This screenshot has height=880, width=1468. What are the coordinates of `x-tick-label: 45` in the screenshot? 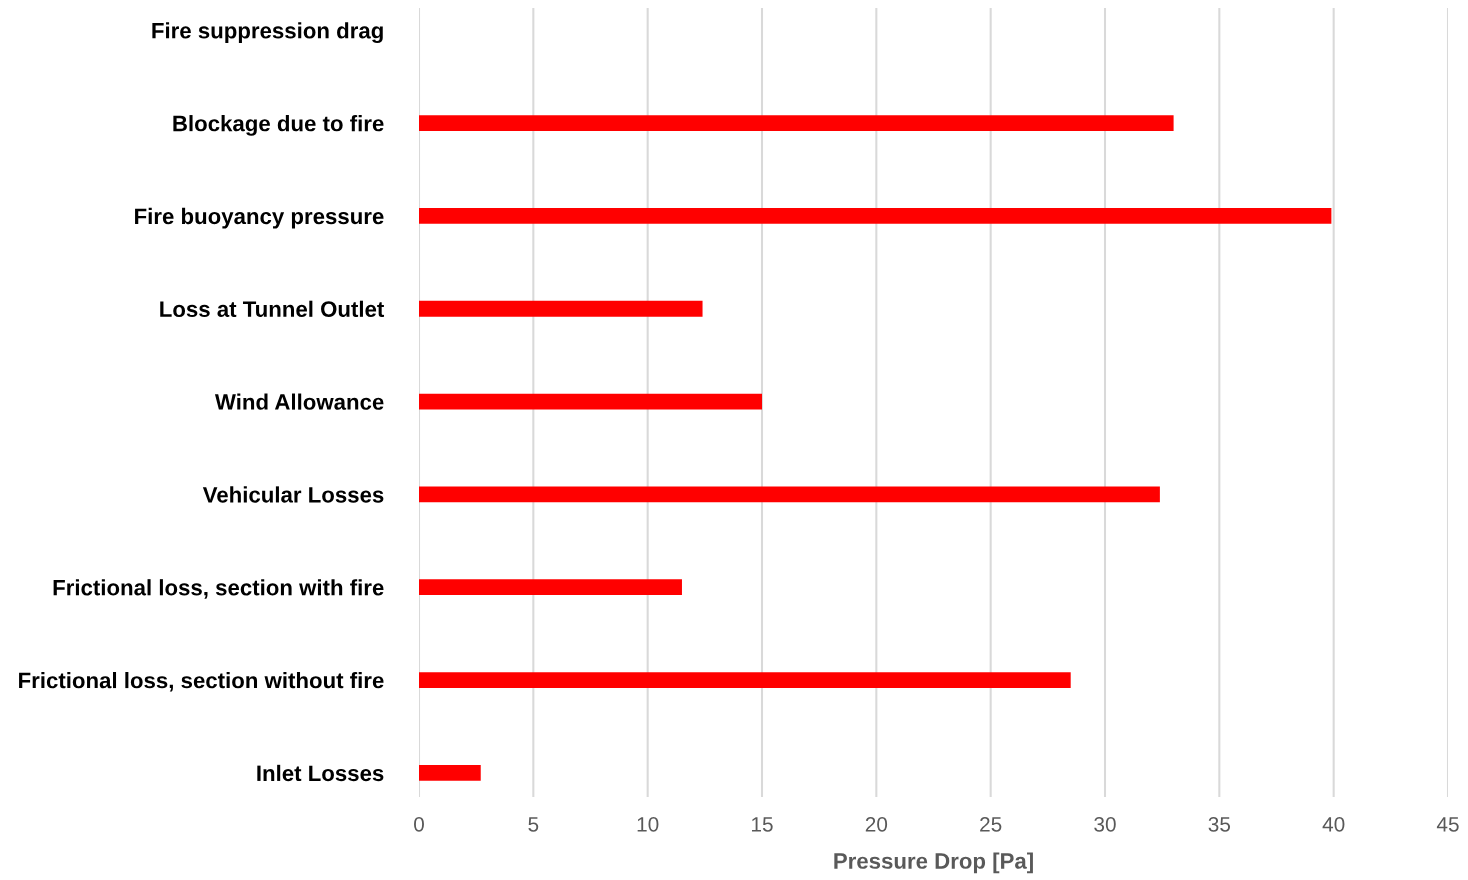 It's located at (1447, 824).